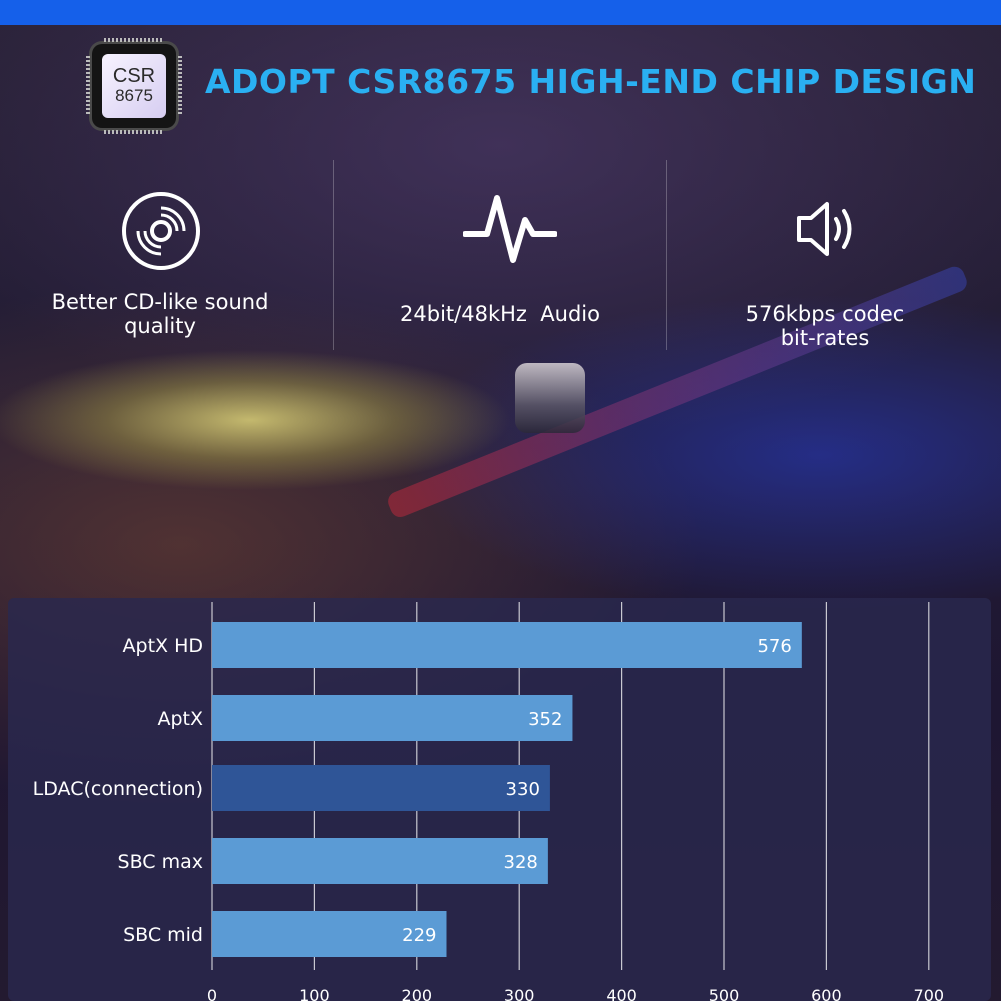  I want to click on category-label: AptX HD, so click(163, 646).